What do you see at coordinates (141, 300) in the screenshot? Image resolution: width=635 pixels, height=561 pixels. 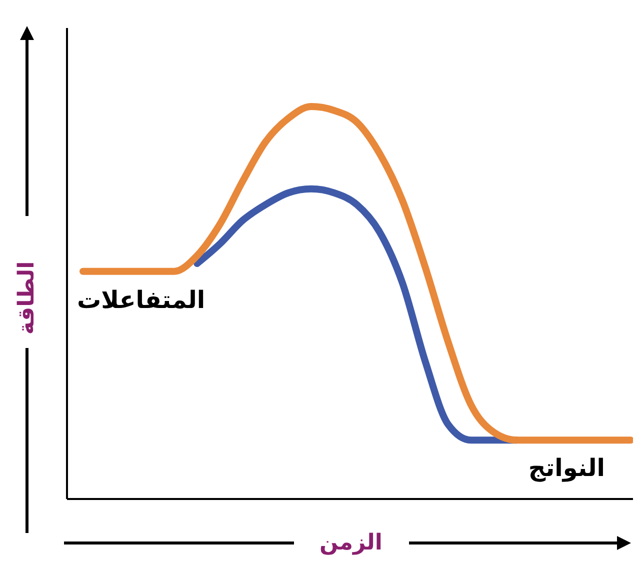 I see `annotation: المتفاعلات` at bounding box center [141, 300].